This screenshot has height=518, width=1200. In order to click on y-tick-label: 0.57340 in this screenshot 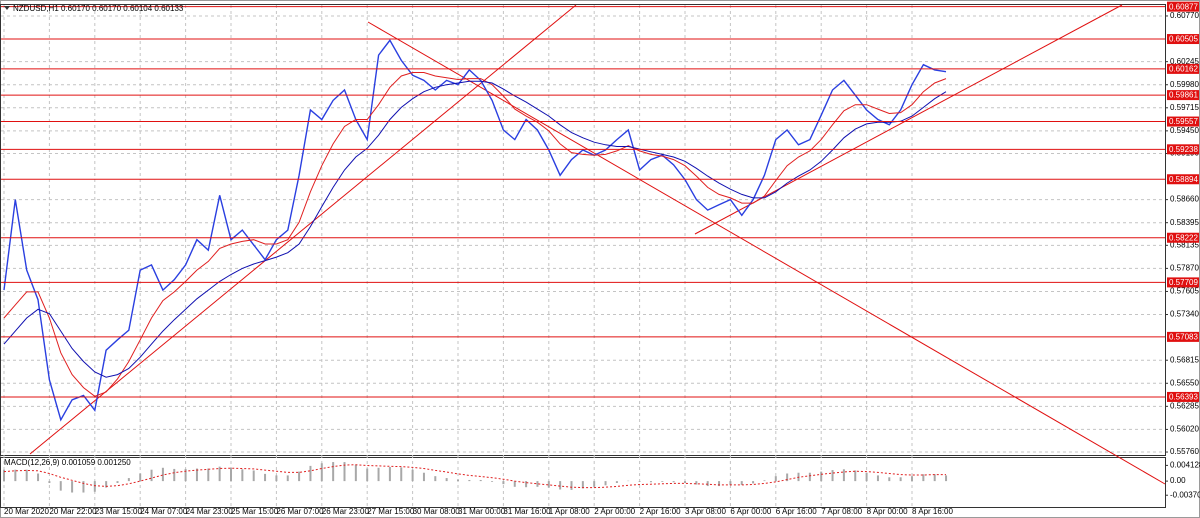, I will do `click(1184, 314)`.